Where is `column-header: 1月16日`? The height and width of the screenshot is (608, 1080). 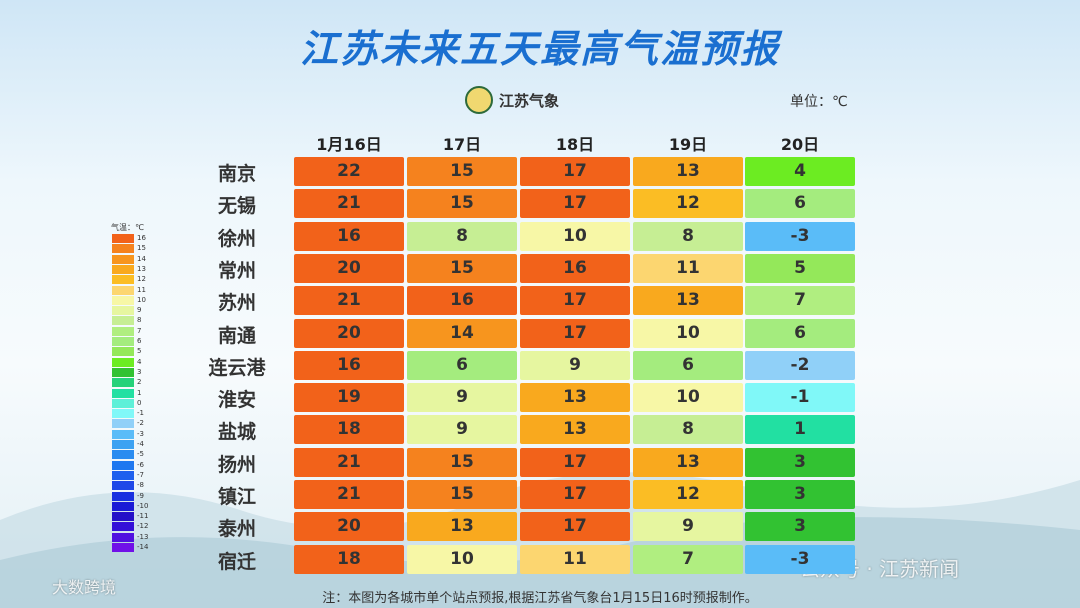
column-header: 1月16日 is located at coordinates (349, 144).